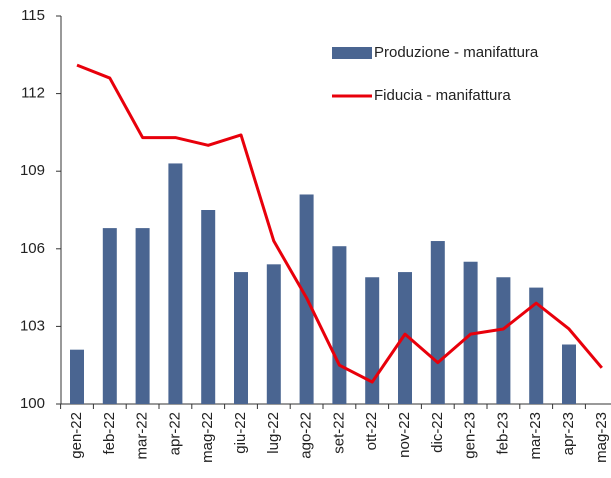  Describe the element at coordinates (371, 431) in the screenshot. I see `x-tick-label: ott-22` at that location.